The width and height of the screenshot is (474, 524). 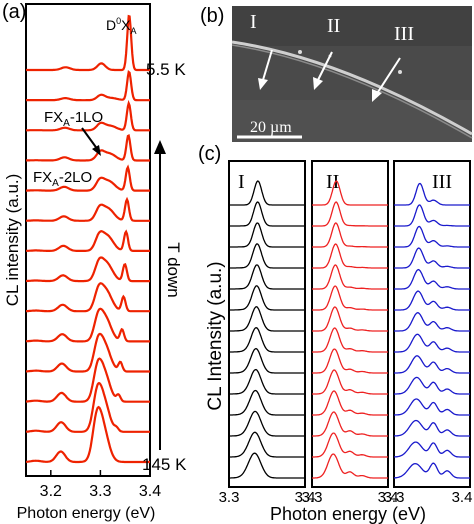 I want to click on region-i-arrow, so click(x=267, y=65).